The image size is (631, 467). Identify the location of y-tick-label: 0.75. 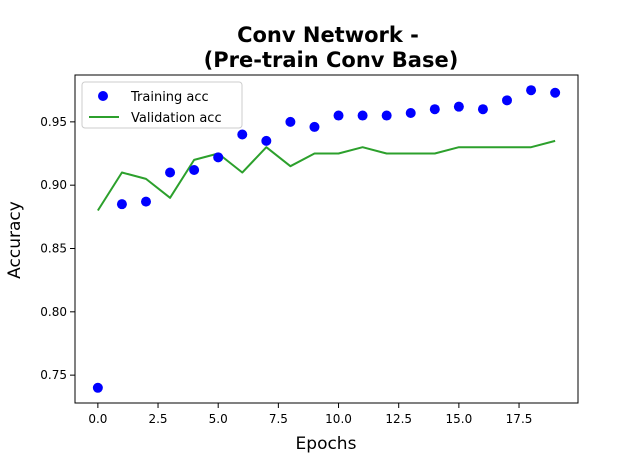
(53, 375).